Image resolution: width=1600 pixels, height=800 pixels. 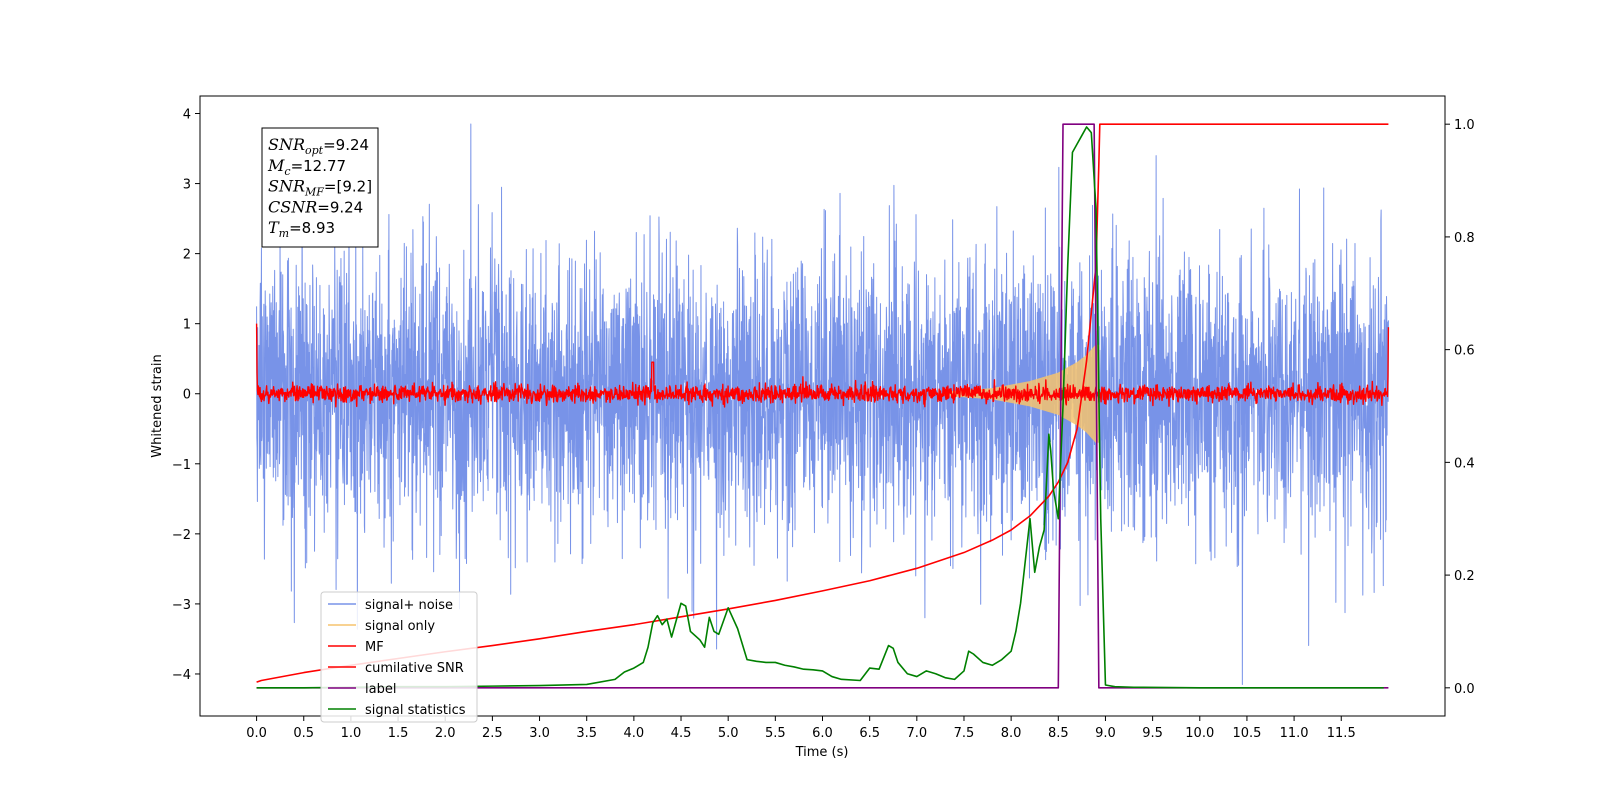 I want to click on y-tick-label: 4, so click(x=187, y=115).